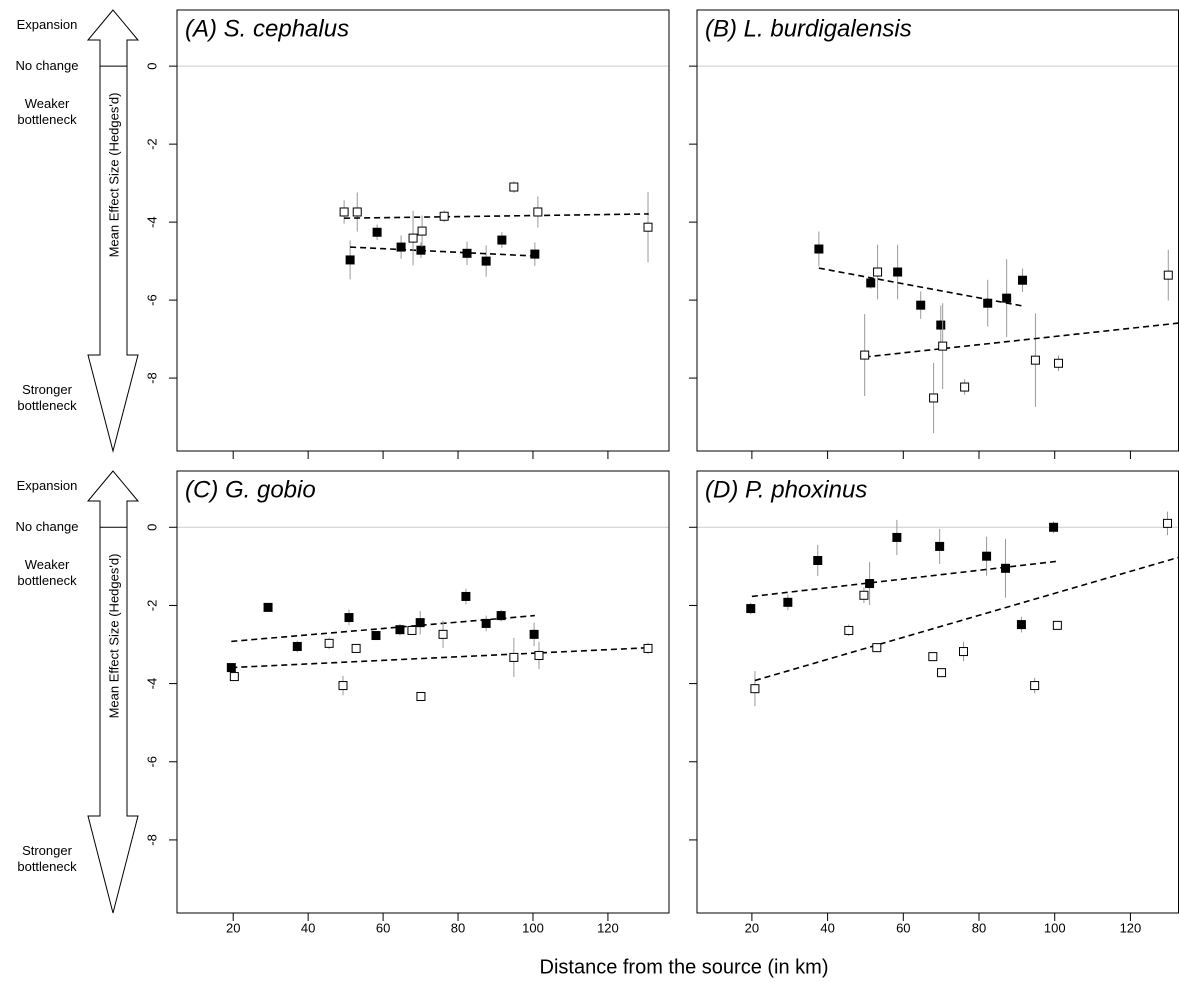 Image resolution: width=1179 pixels, height=982 pixels. What do you see at coordinates (808, 28) in the screenshot?
I see `panel-title: (B) L. burdigalensis` at bounding box center [808, 28].